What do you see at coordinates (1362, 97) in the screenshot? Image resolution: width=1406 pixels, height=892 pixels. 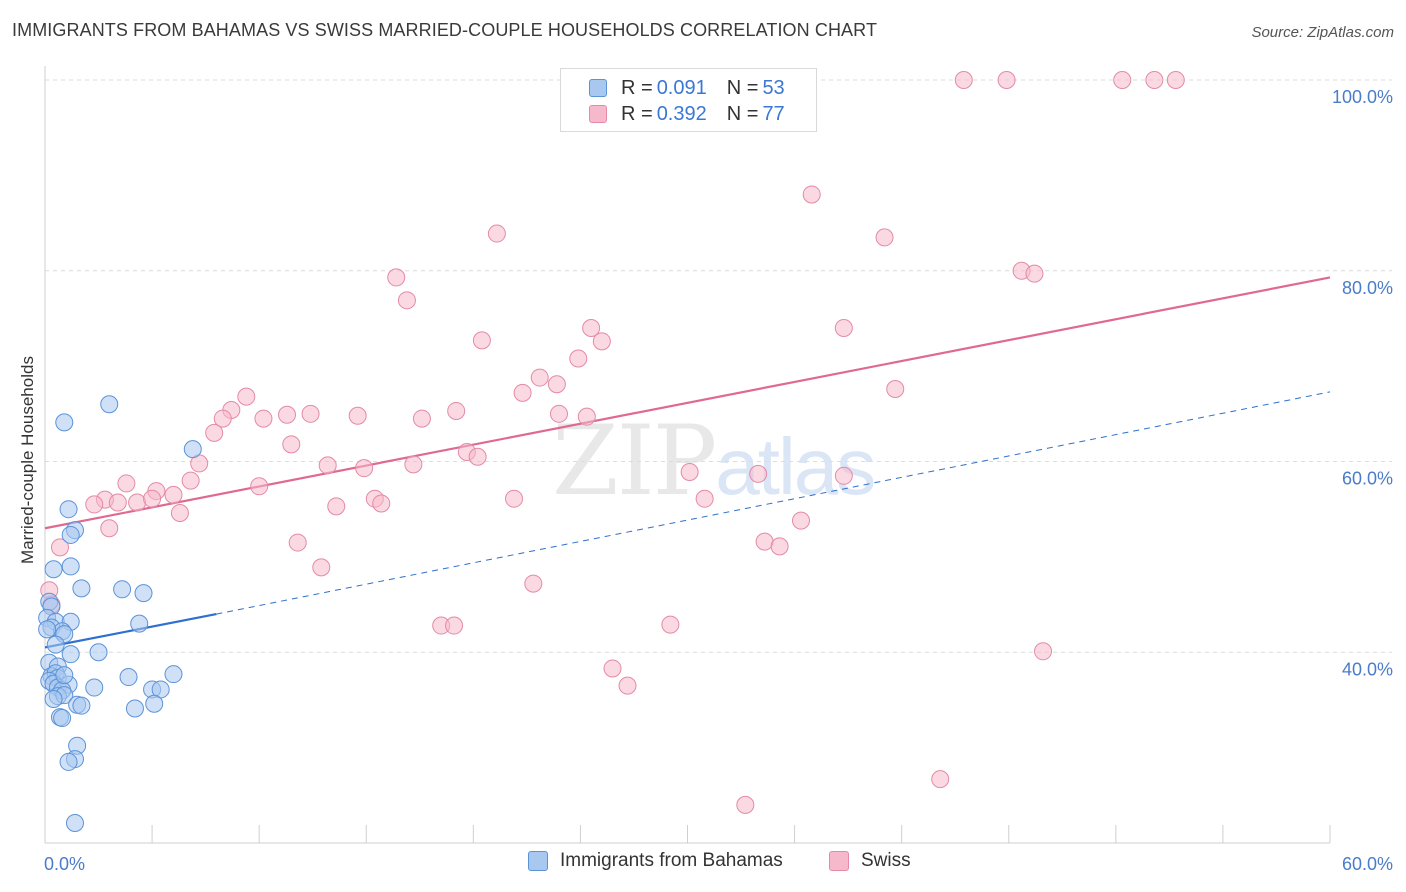 I see `y-tick-label: 100.0%` at bounding box center [1362, 97].